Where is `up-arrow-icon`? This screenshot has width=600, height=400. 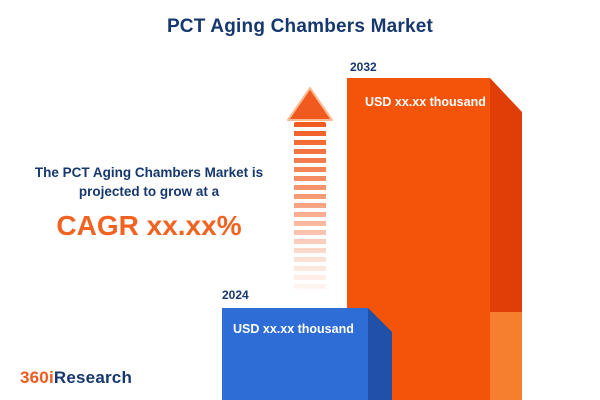
up-arrow-icon is located at coordinates (310, 104).